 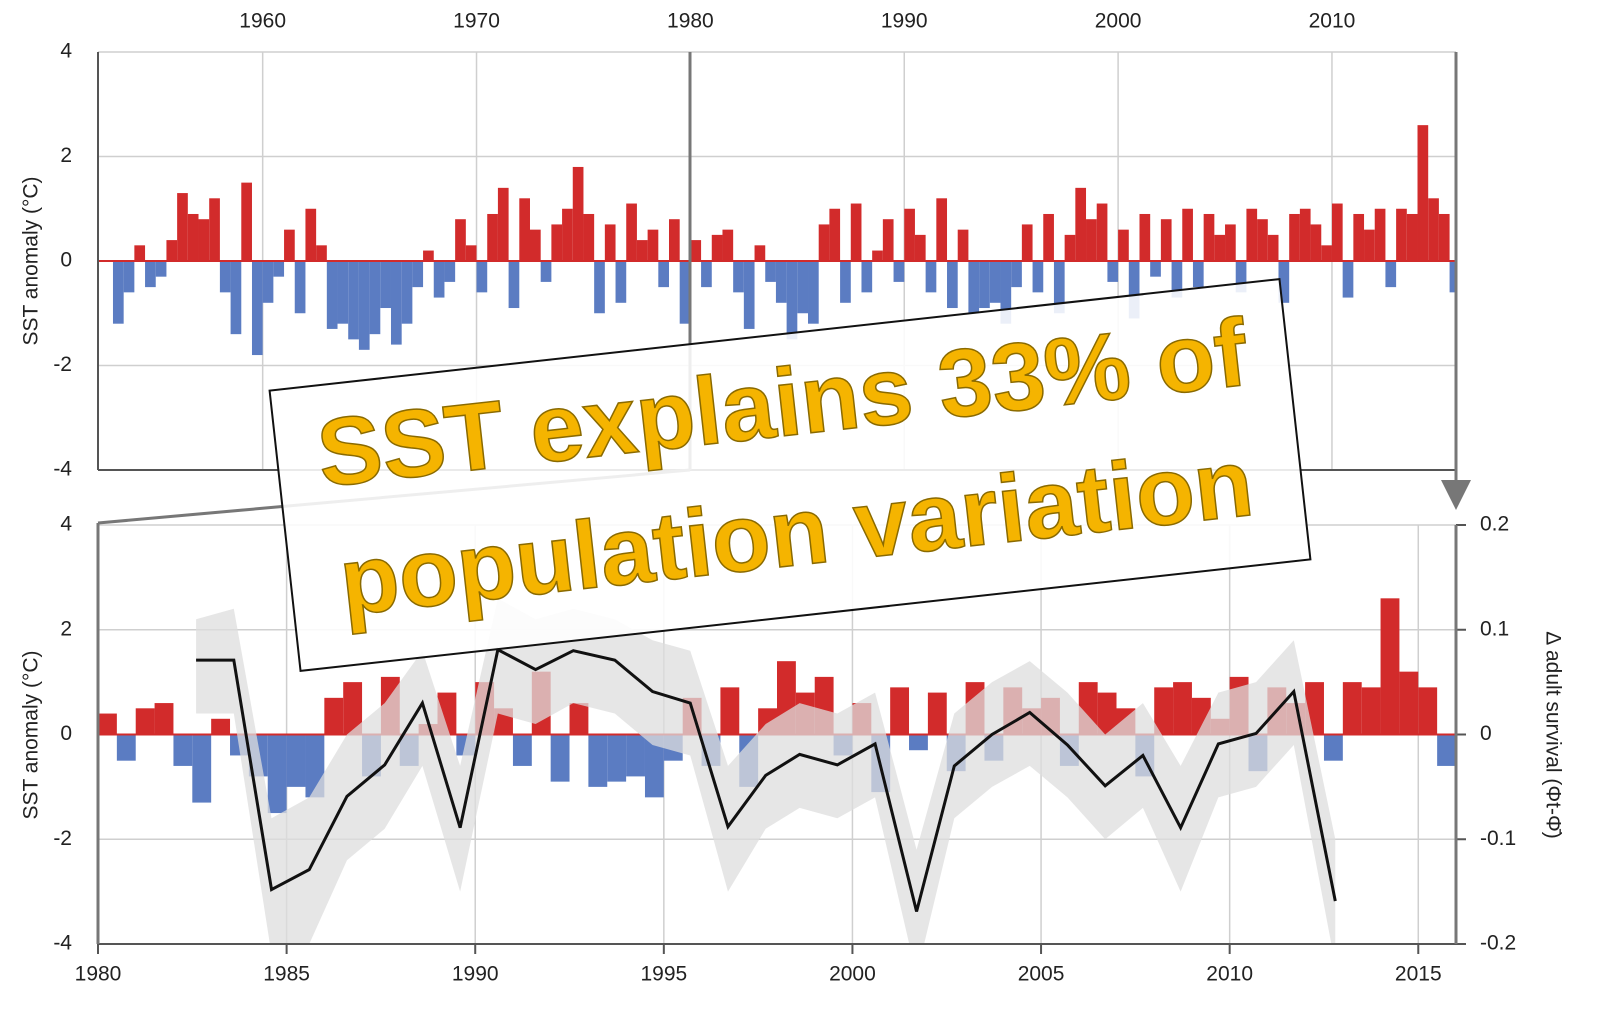 What do you see at coordinates (904, 21) in the screenshot?
I see `x-tick-label: 1990` at bounding box center [904, 21].